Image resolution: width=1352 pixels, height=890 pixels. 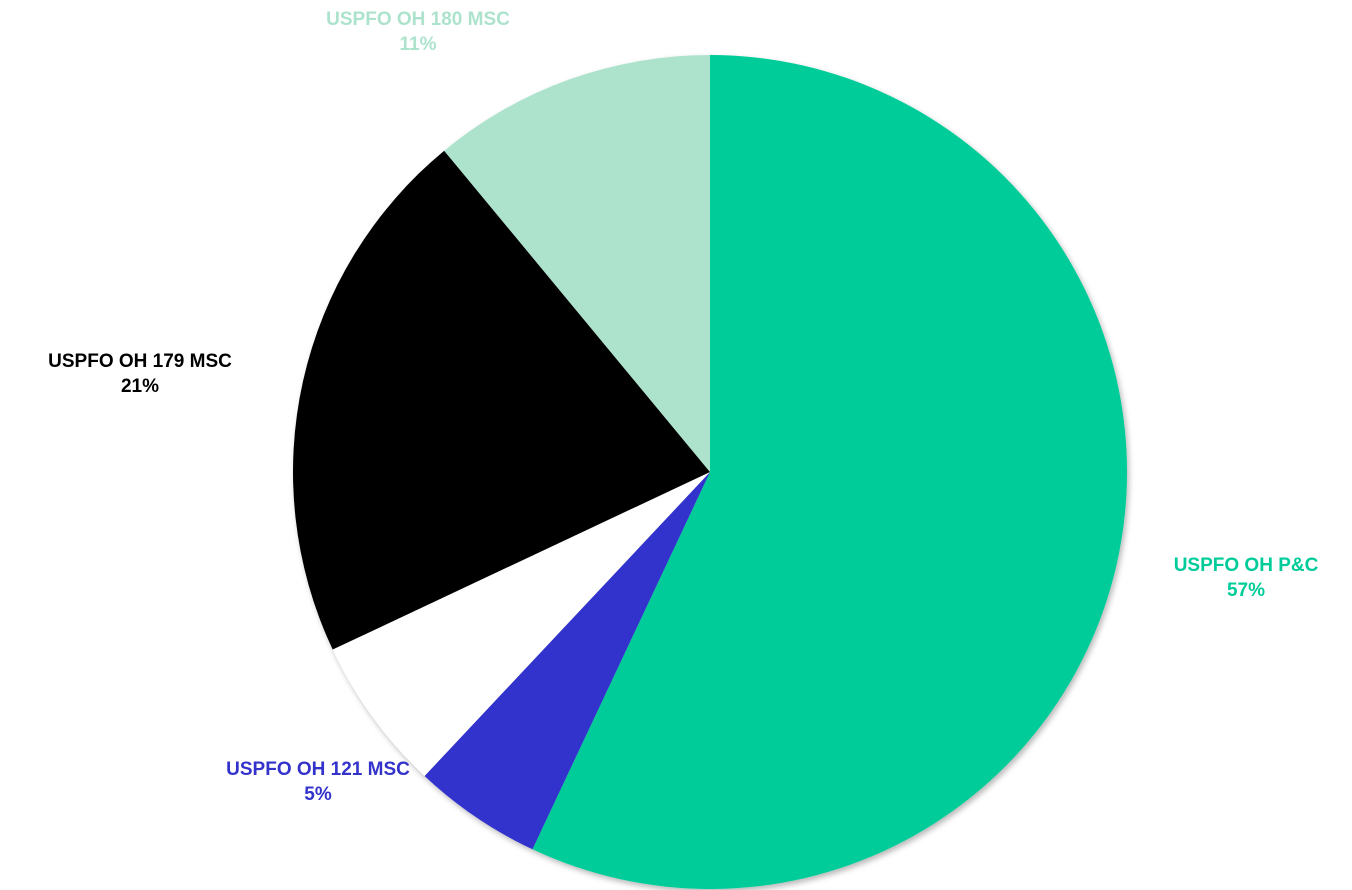 I want to click on slice-percent-1: 5%, so click(x=318, y=794).